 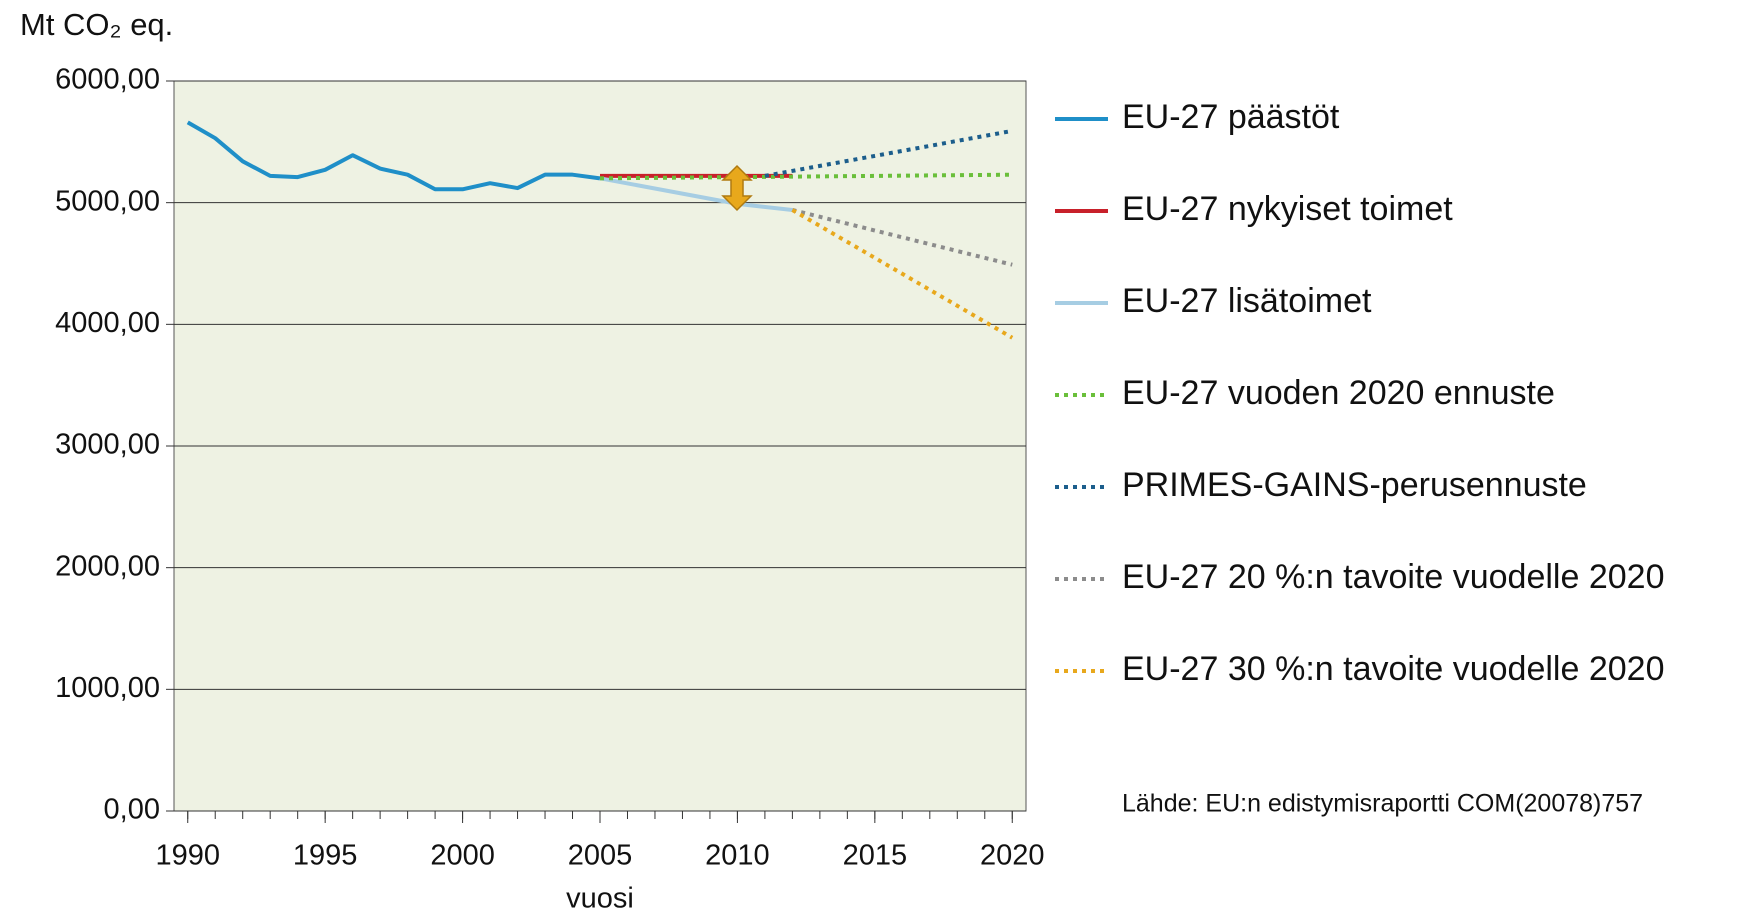 I want to click on x-tick-label: 2005, so click(x=600, y=856).